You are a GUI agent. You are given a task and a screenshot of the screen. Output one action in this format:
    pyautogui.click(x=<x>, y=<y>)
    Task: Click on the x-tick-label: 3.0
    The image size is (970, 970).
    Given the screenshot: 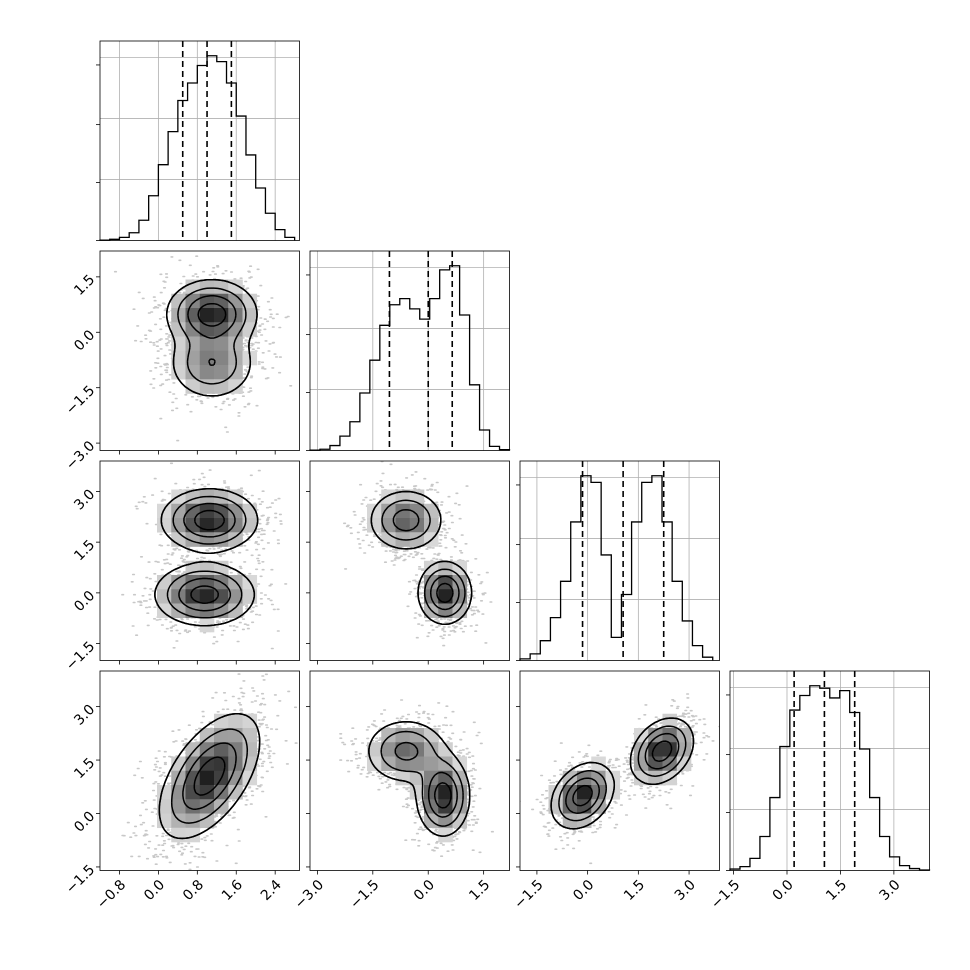 What is the action you would take?
    pyautogui.click(x=685, y=890)
    